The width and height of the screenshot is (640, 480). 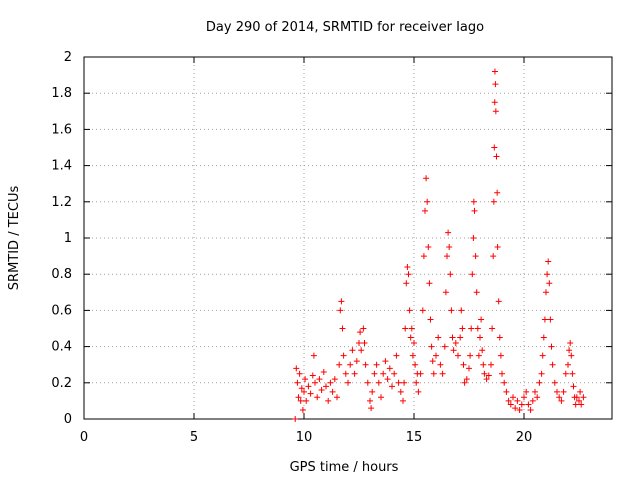 I want to click on y-axis-label: SRMTID / TECUs, so click(x=14, y=238).